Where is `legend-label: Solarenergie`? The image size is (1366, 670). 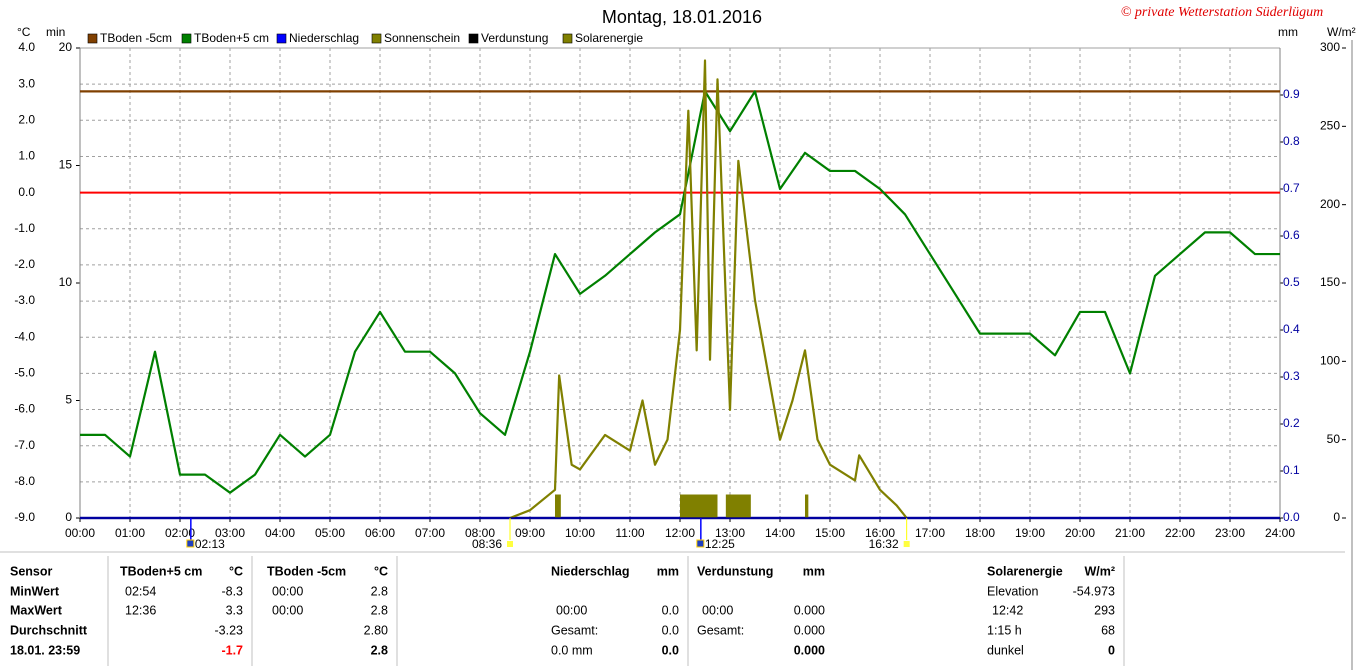 legend-label: Solarenergie is located at coordinates (609, 38).